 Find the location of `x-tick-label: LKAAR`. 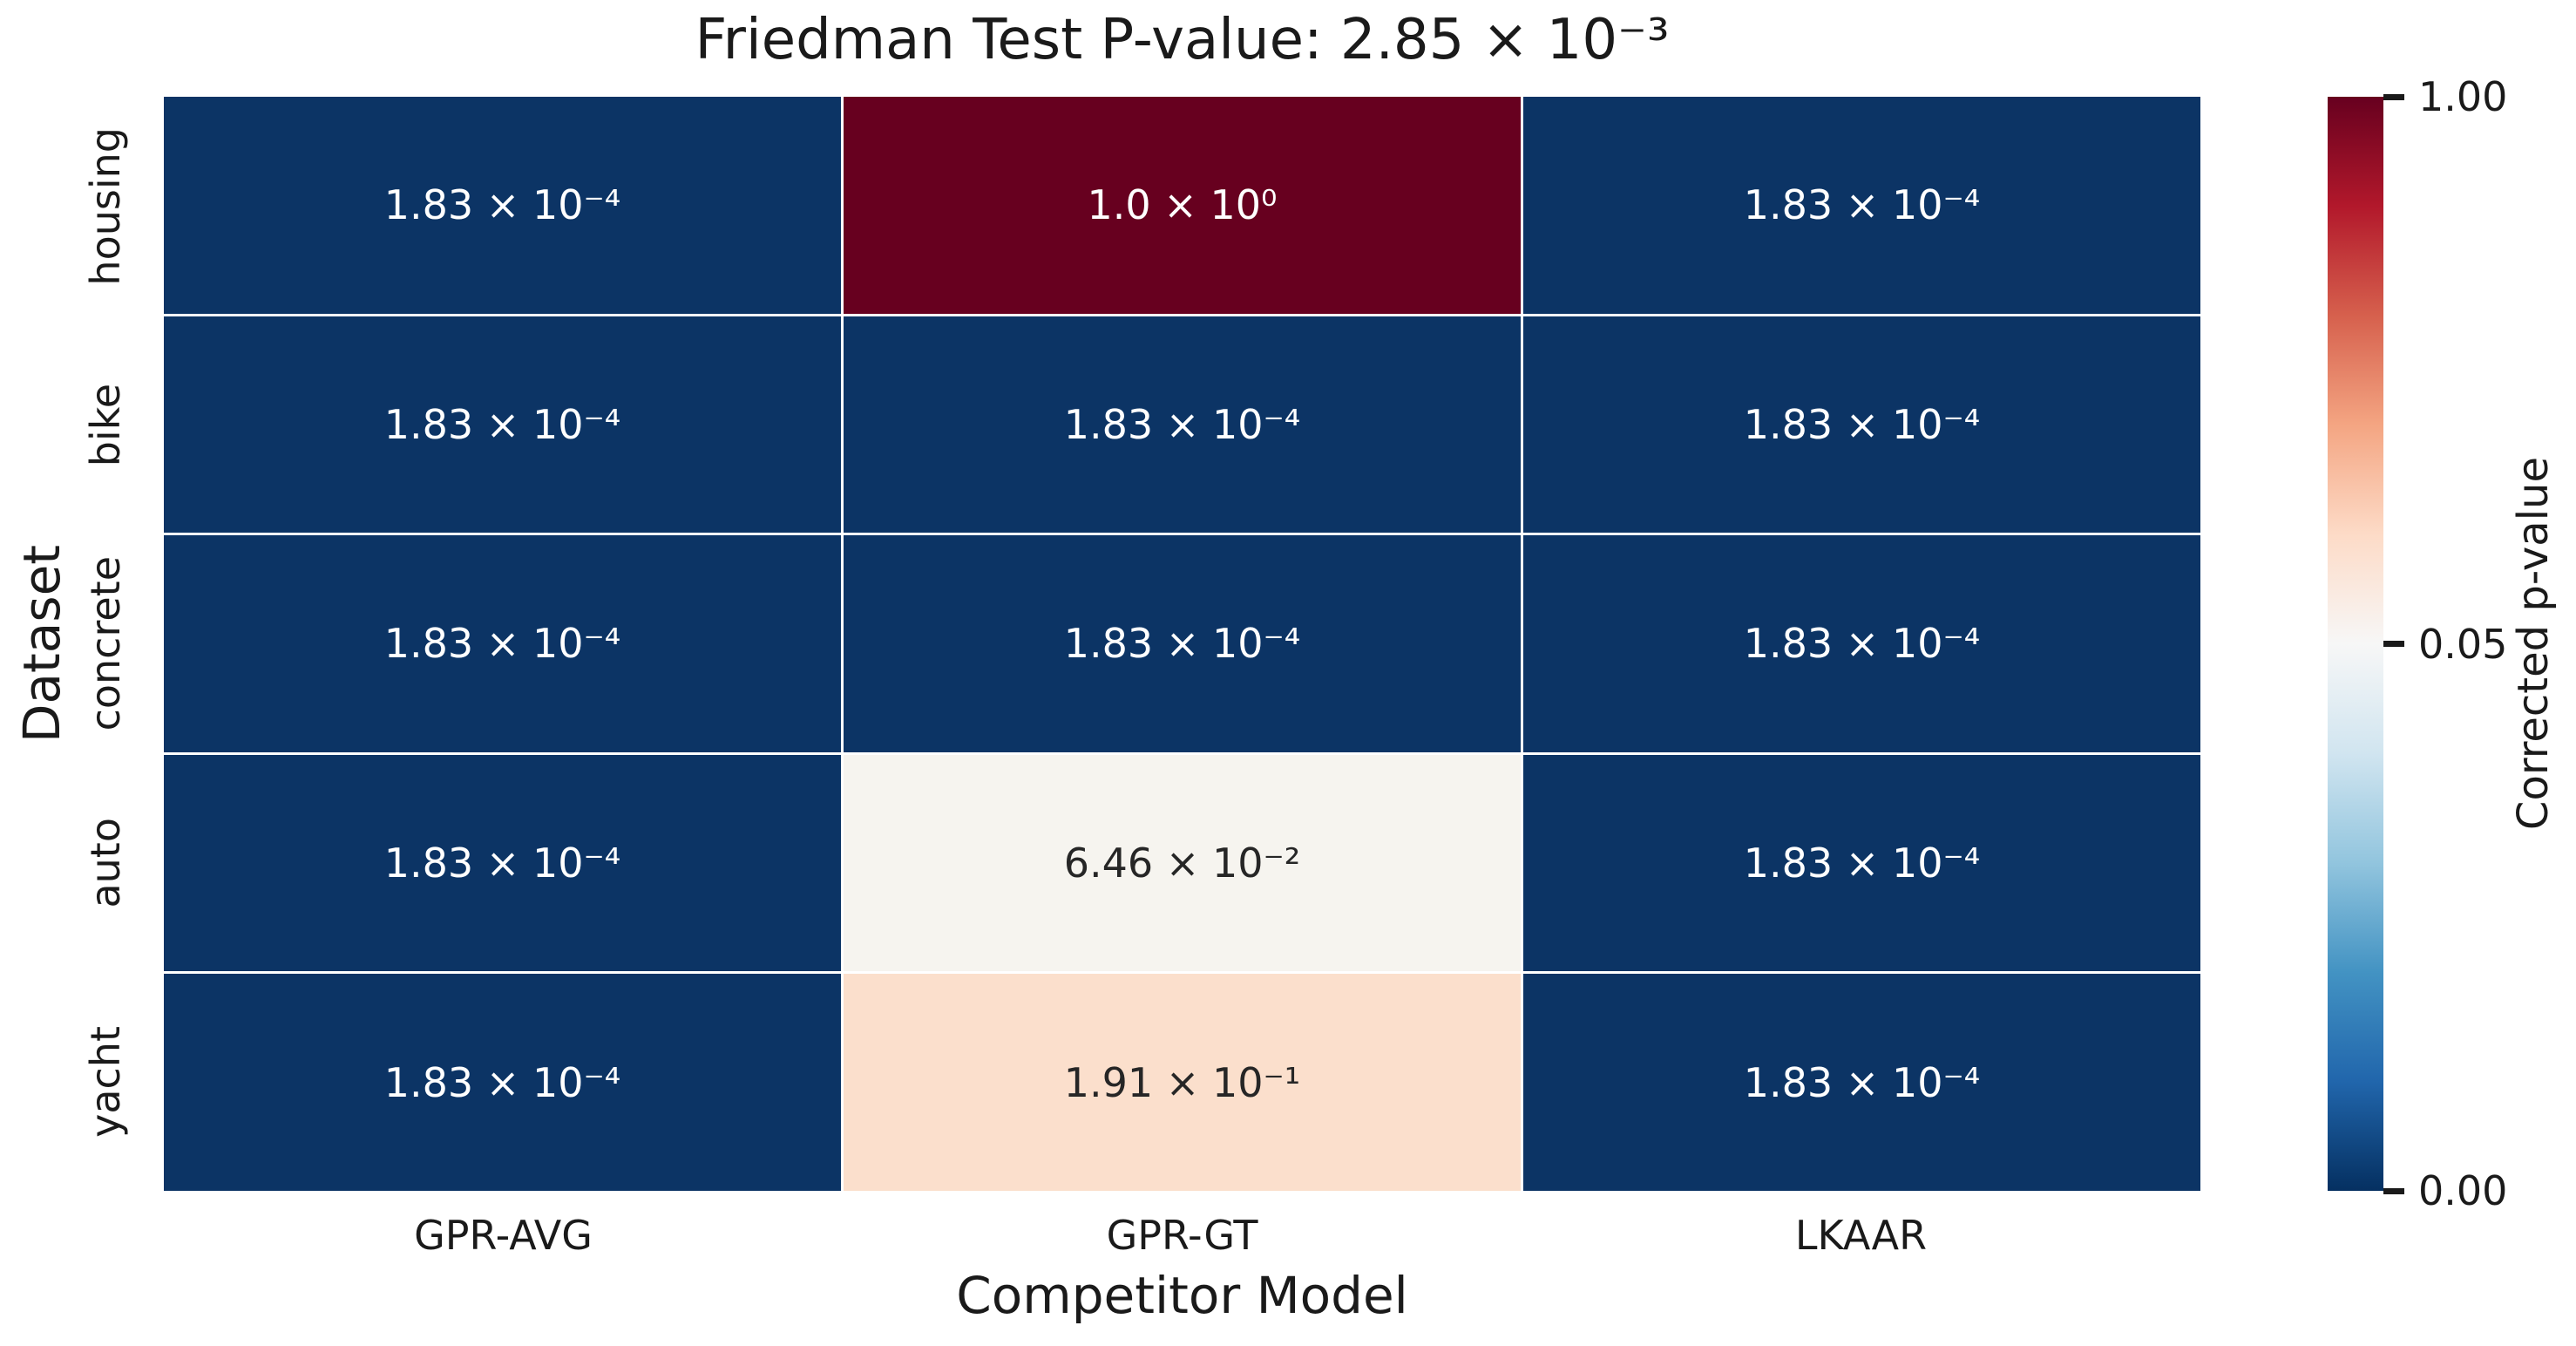

x-tick-label: LKAAR is located at coordinates (1861, 1235).